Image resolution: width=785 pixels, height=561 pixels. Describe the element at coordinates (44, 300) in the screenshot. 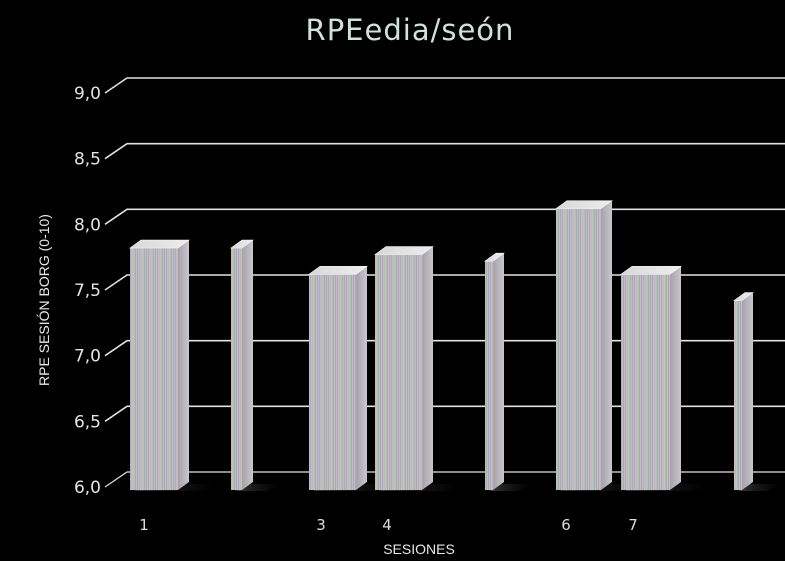

I see `y-axis-label: RPE SESIÓN BORG (0-10)` at that location.